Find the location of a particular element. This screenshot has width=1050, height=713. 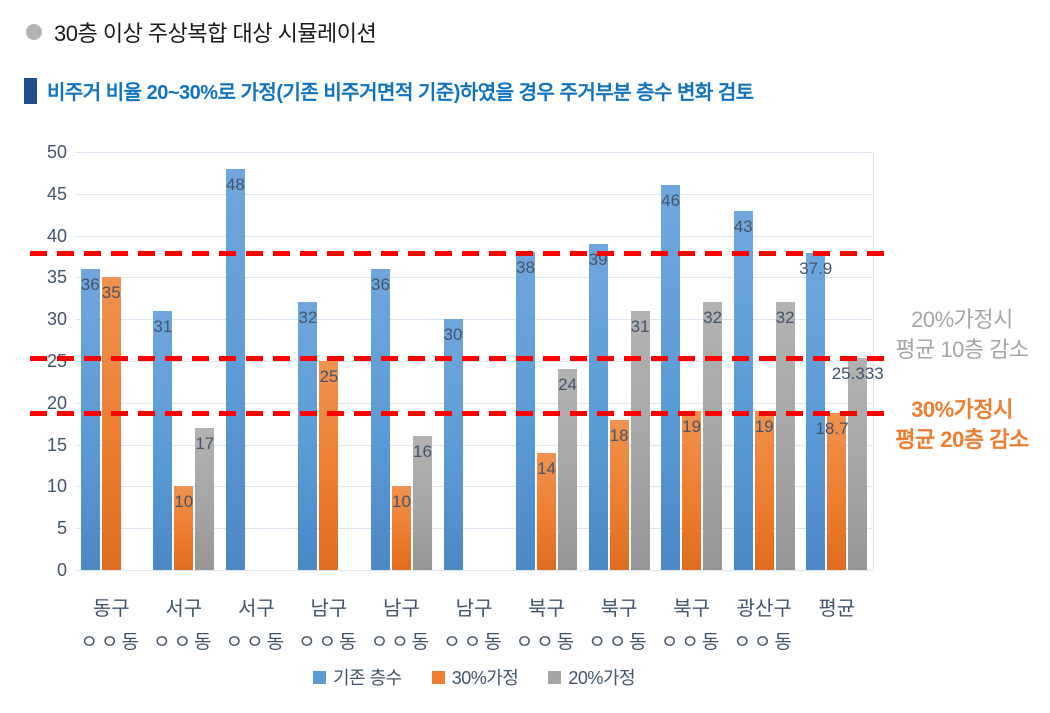

plot-right-border is located at coordinates (873, 361).